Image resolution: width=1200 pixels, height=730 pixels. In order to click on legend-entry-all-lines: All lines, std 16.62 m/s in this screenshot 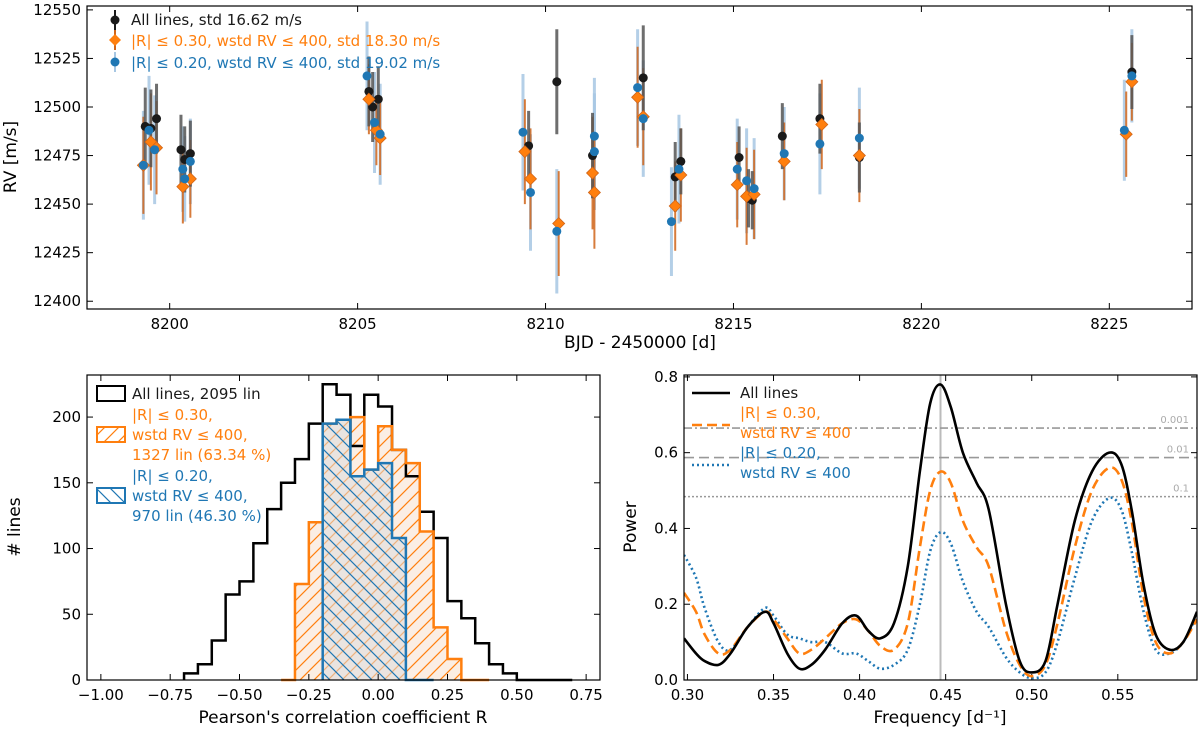, I will do `click(206, 20)`.